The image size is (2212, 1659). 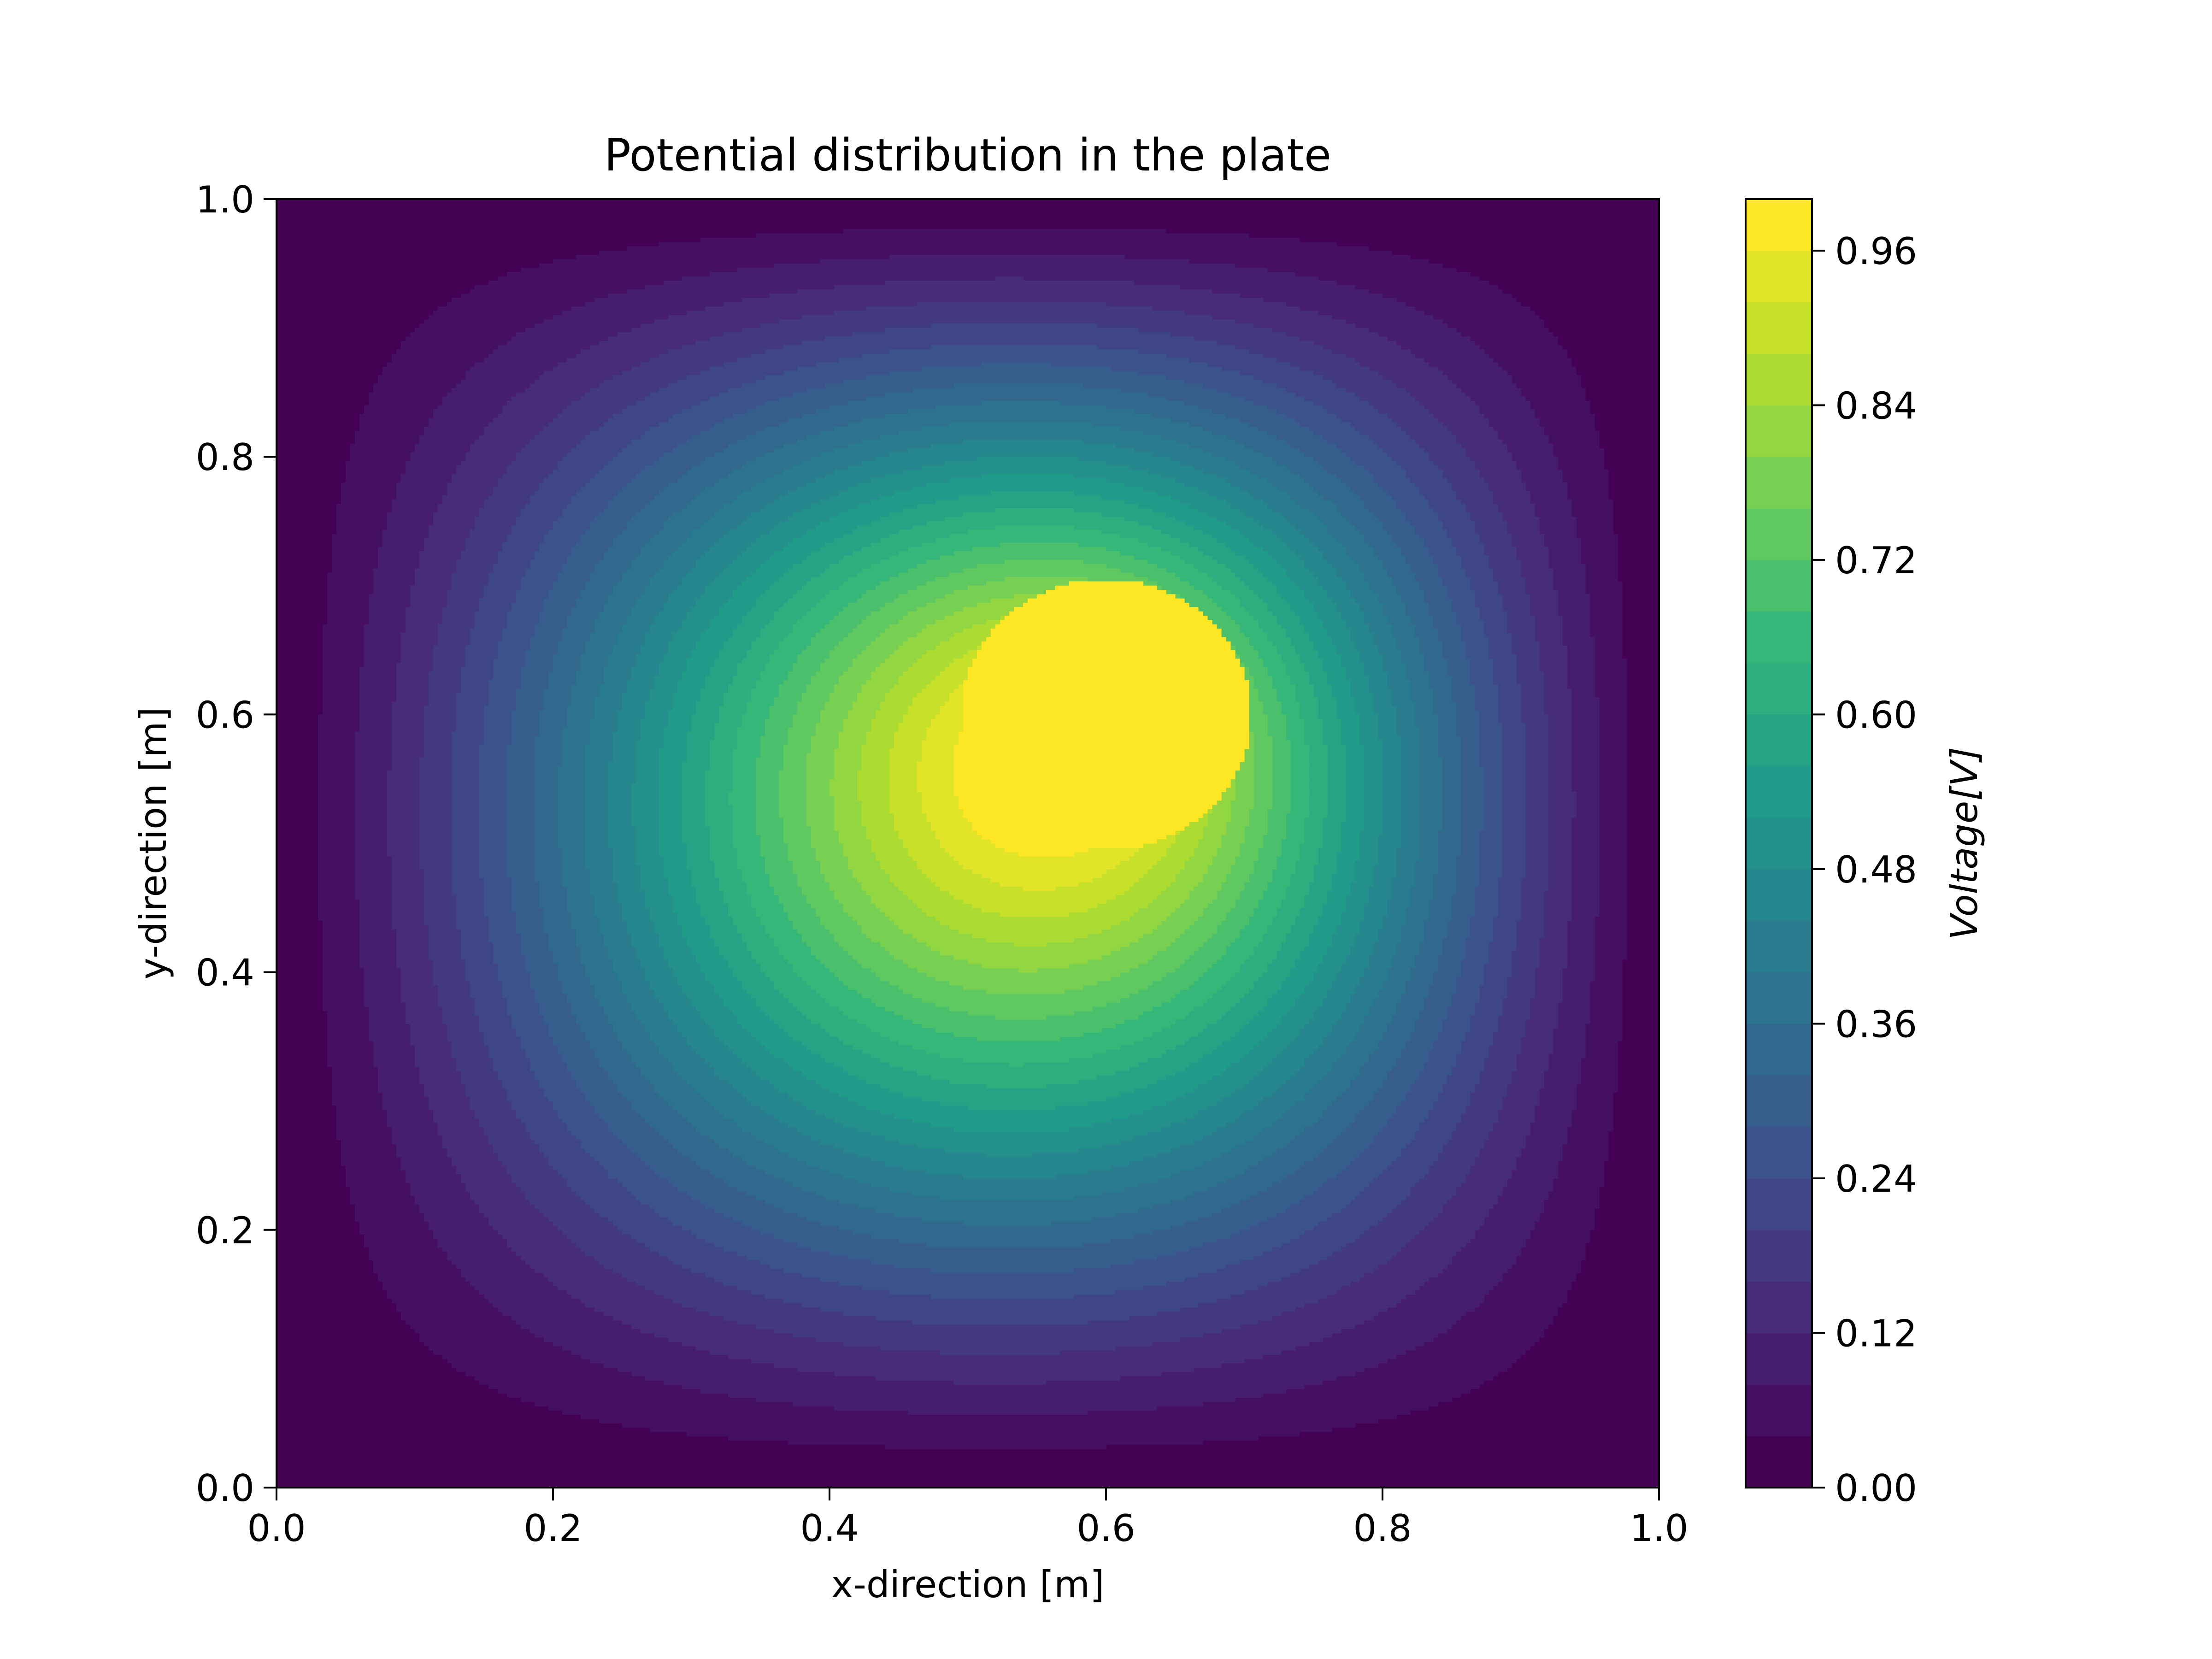 What do you see at coordinates (967, 1519) in the screenshot?
I see `x-axis: 0.0 0.2 0.4 0.6 0.8 1.0` at bounding box center [967, 1519].